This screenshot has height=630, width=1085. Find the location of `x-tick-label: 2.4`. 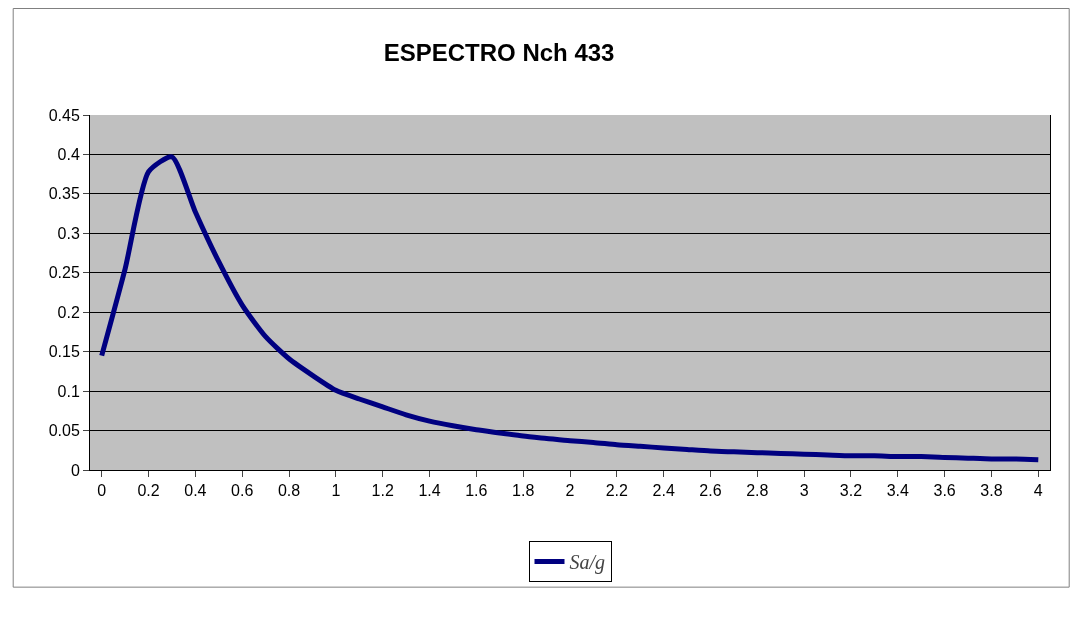

x-tick-label: 2.4 is located at coordinates (663, 491).